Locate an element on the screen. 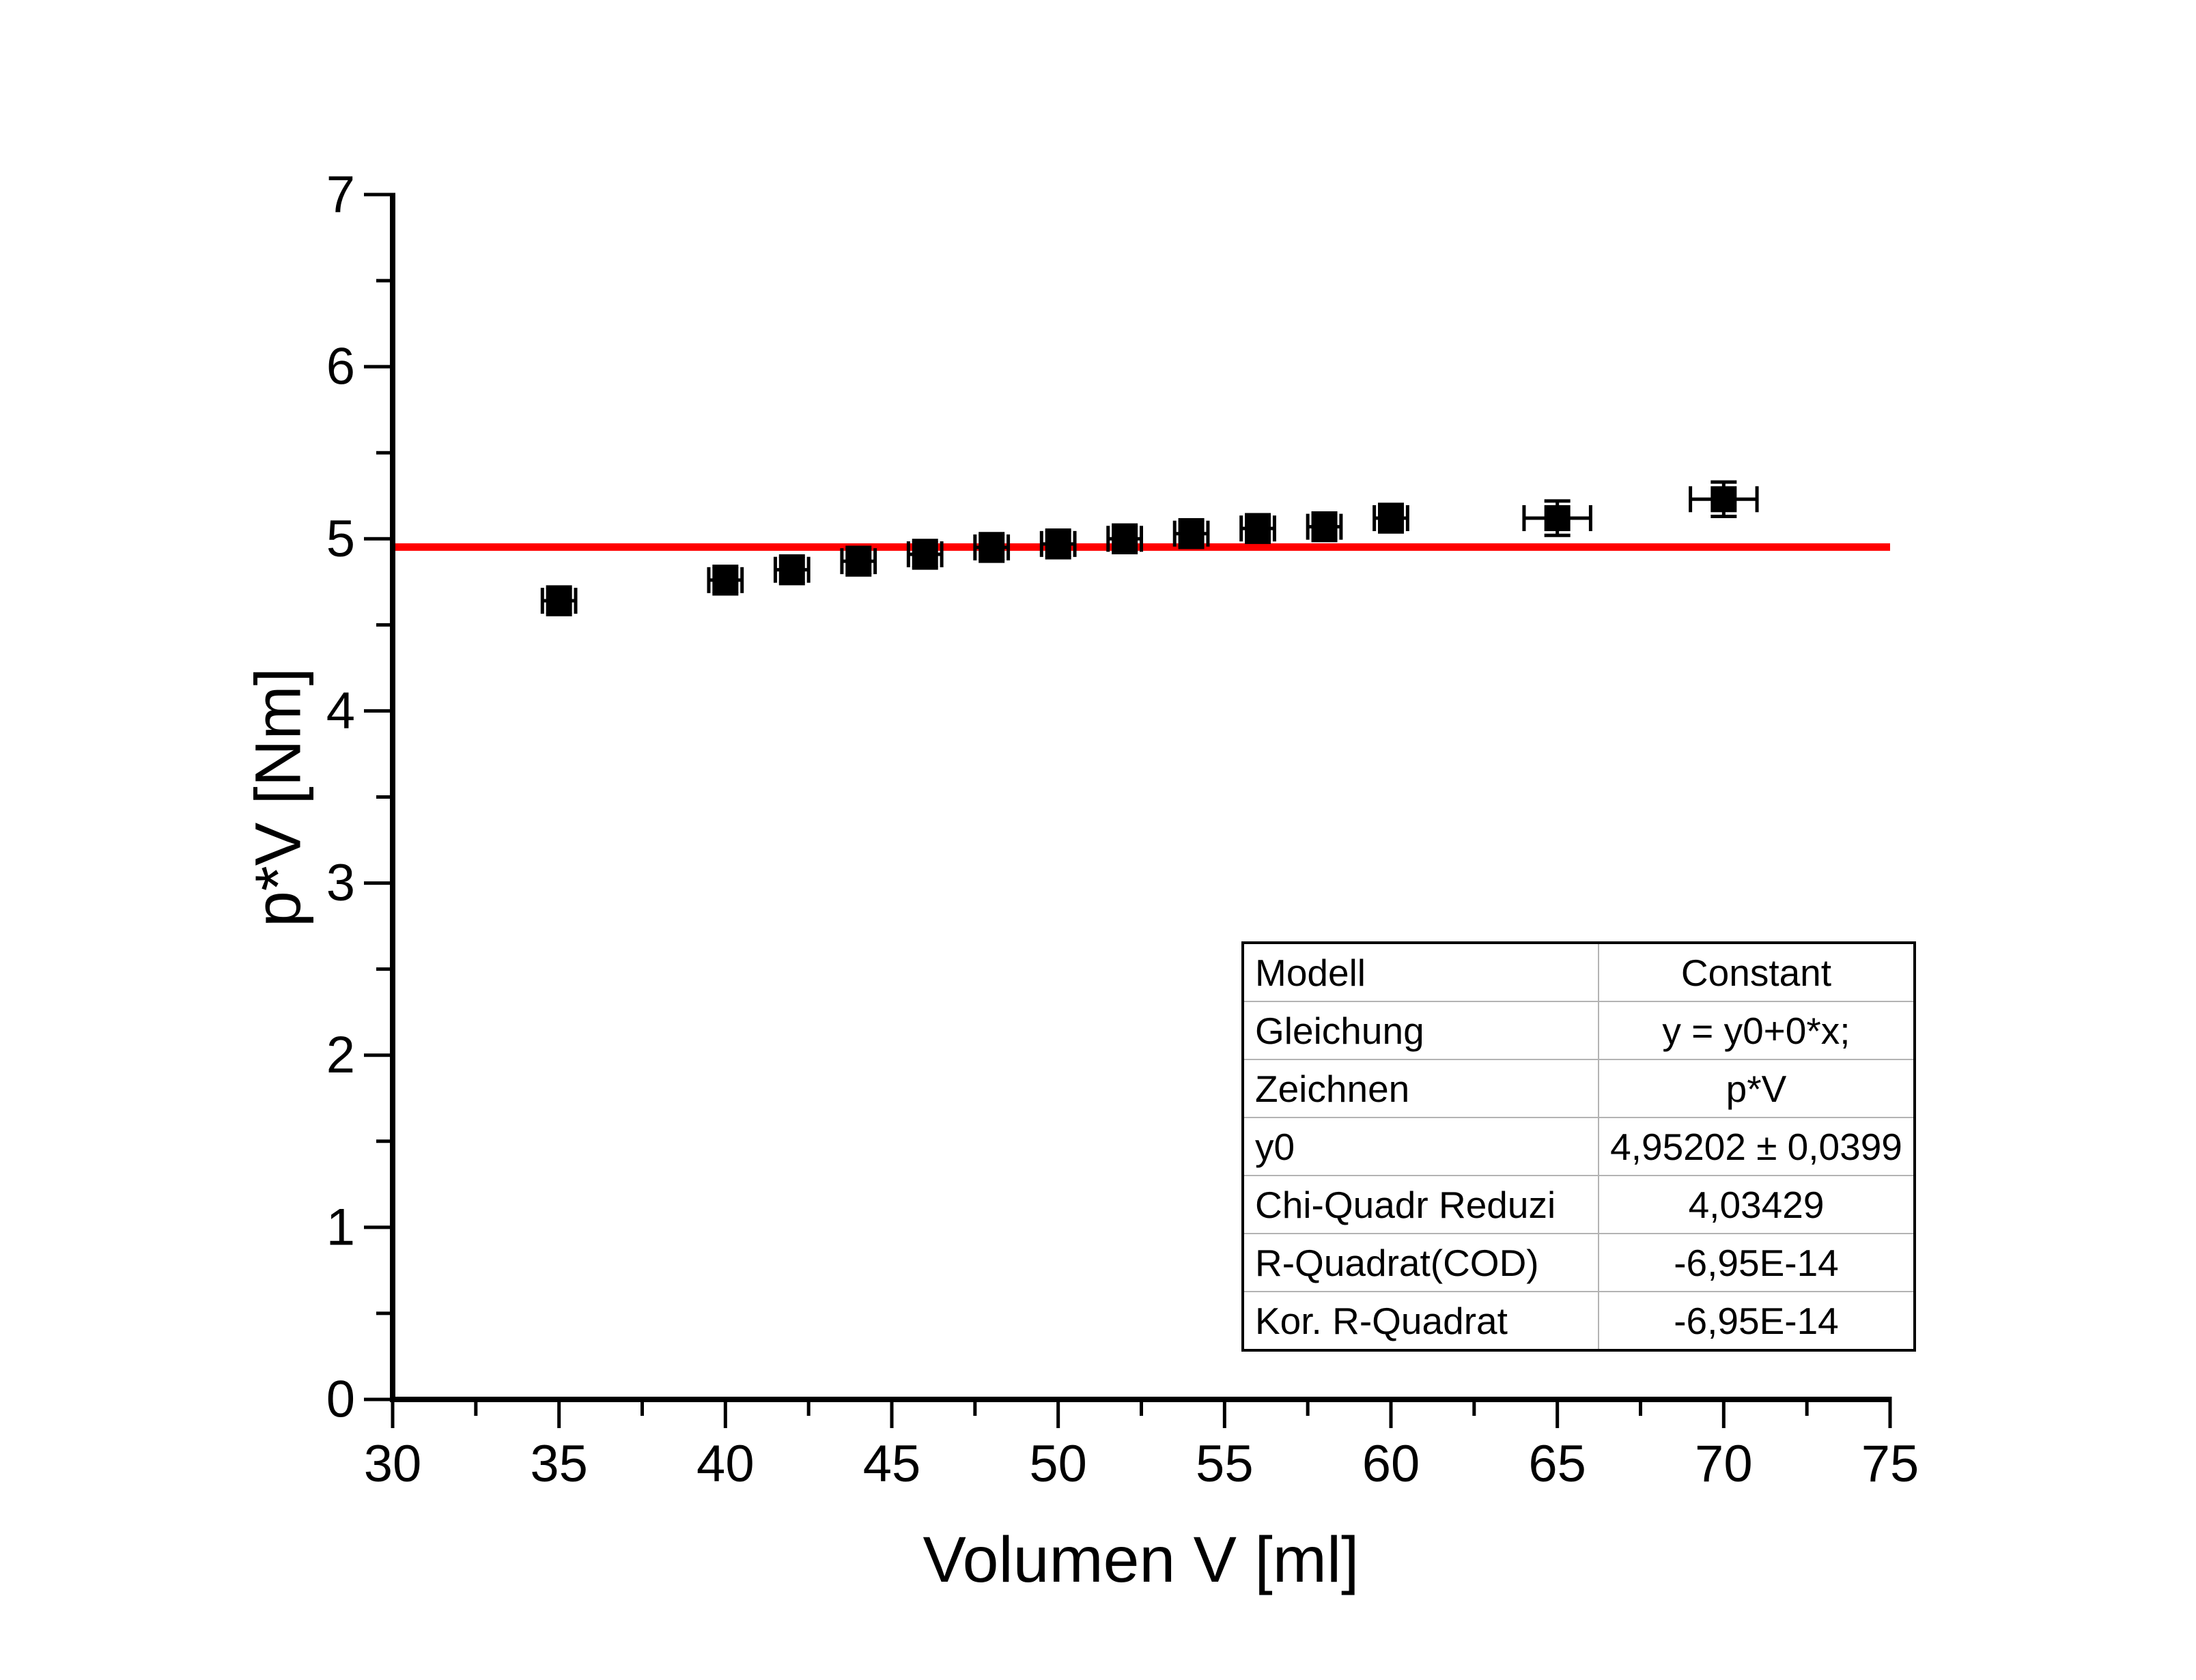 This screenshot has height=1680, width=2196. x-tick-label: 40 is located at coordinates (725, 1464).